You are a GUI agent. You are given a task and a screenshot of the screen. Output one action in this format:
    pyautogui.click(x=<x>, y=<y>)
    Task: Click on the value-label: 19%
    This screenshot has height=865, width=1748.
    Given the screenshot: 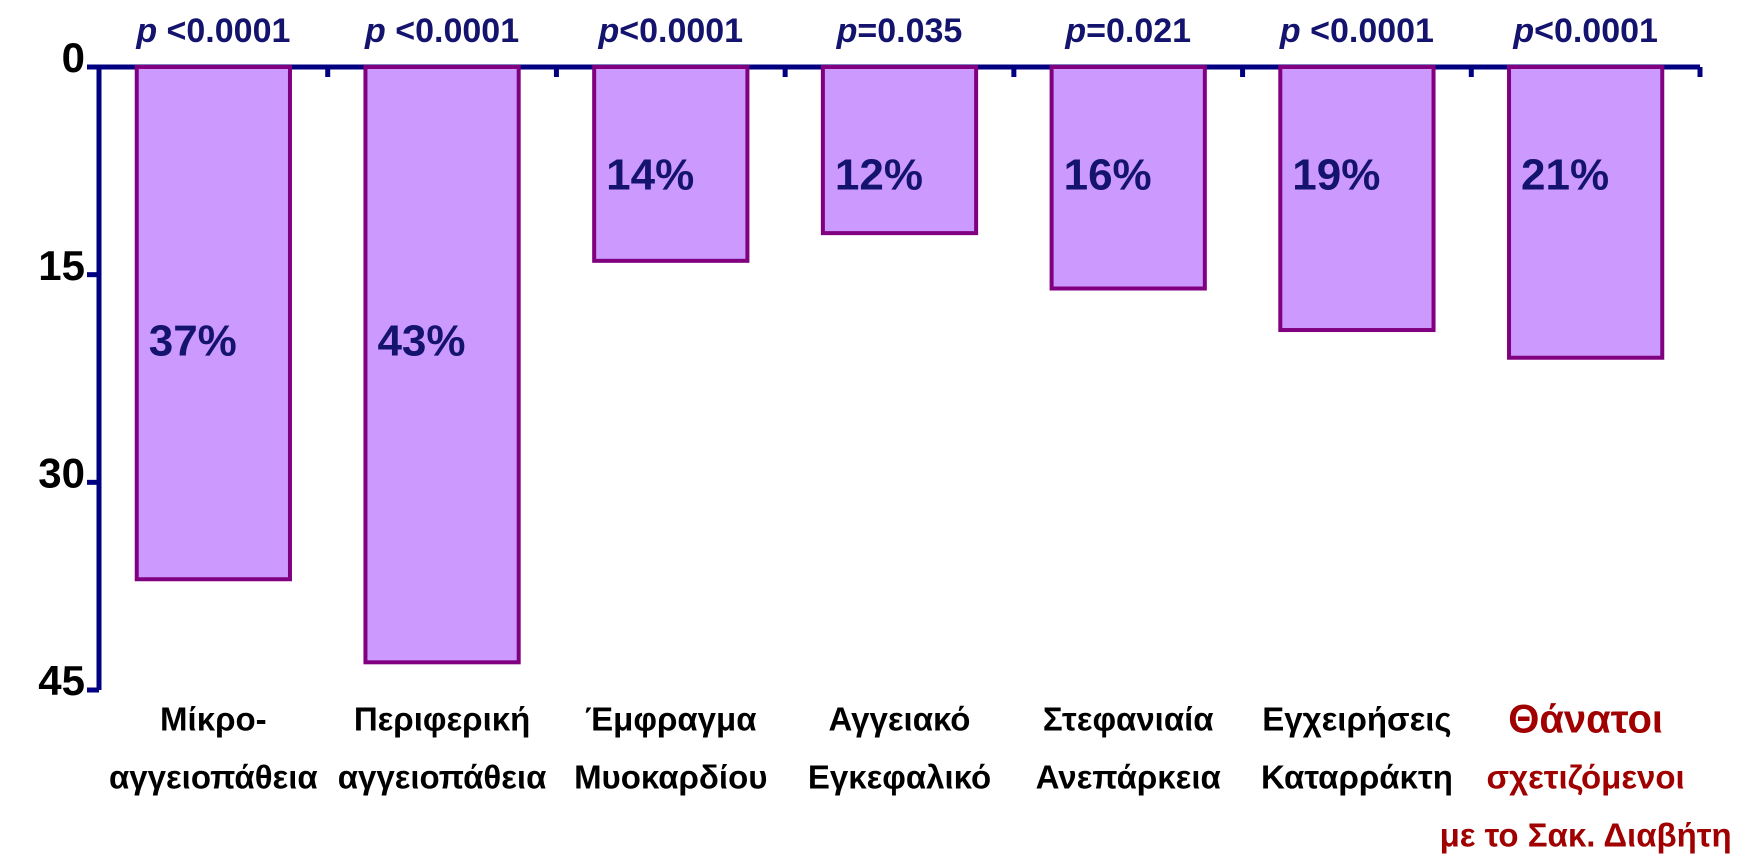 What is the action you would take?
    pyautogui.click(x=1336, y=174)
    